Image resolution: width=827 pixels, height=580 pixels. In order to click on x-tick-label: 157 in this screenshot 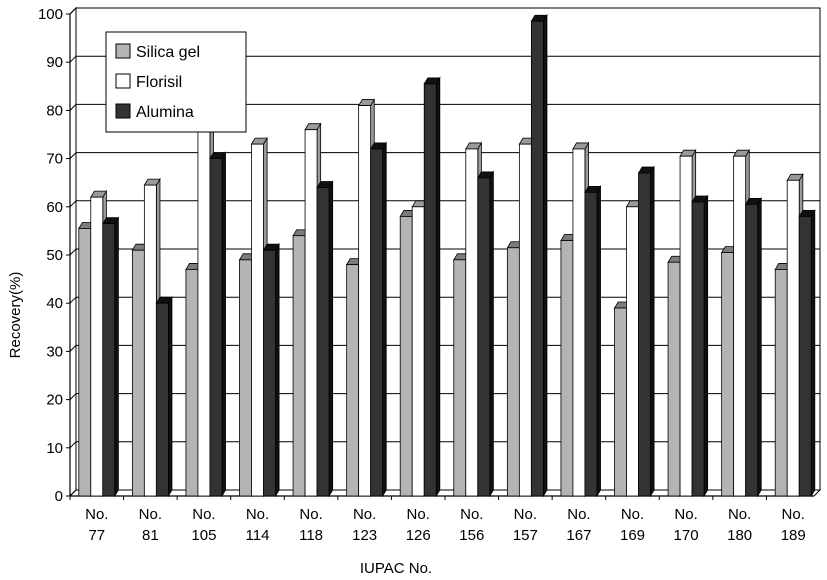, I will do `click(525, 535)`.